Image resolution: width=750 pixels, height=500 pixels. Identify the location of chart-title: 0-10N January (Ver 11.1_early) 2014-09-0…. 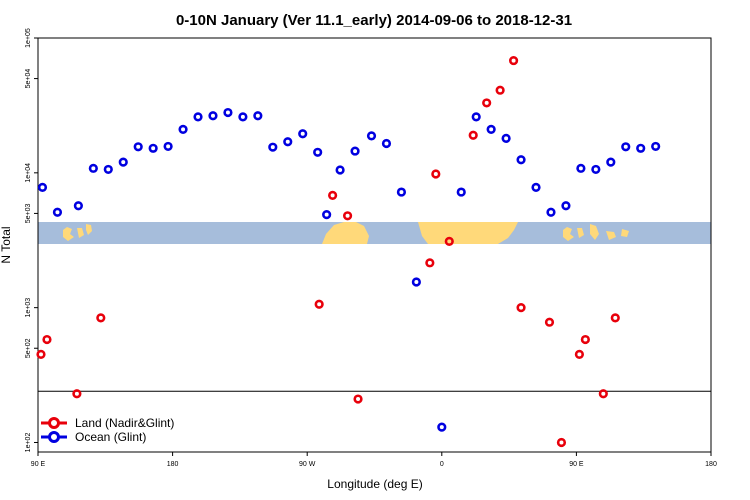
(374, 20).